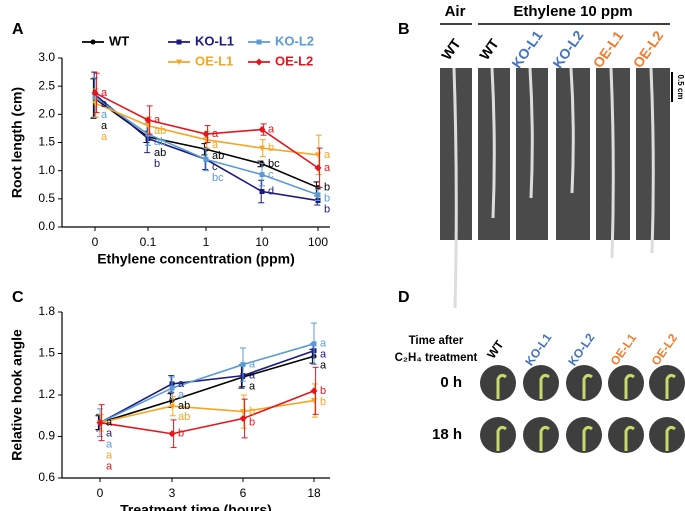 This screenshot has width=685, height=511. What do you see at coordinates (294, 40) in the screenshot?
I see `legend-label: KO-L2` at bounding box center [294, 40].